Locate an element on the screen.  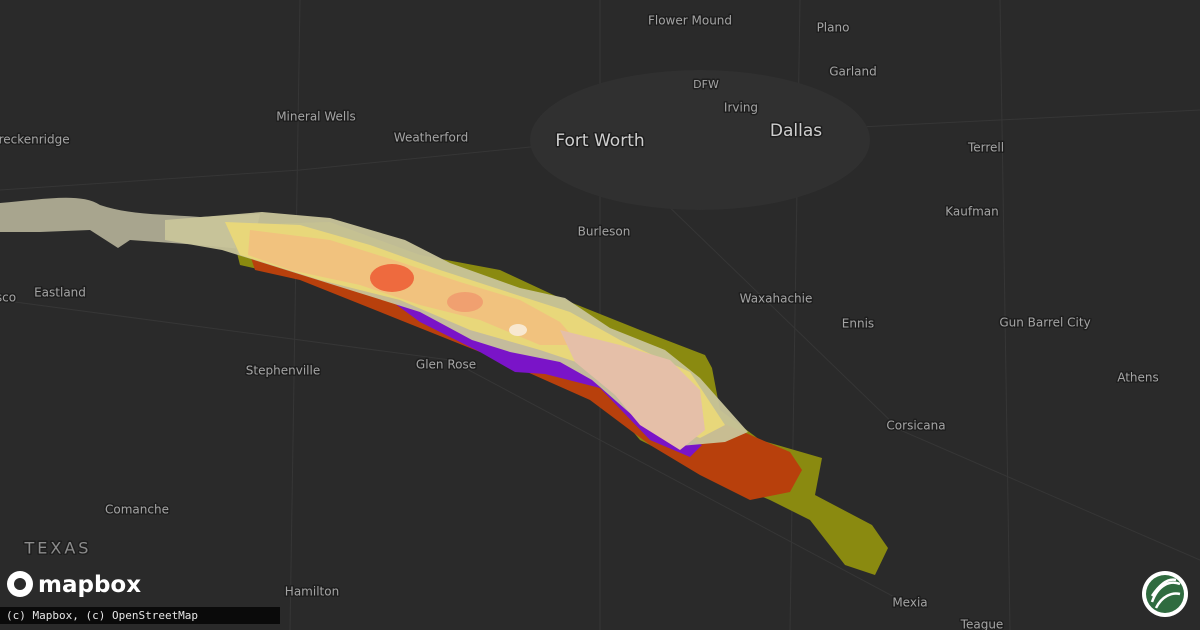
place-label: Ennis is located at coordinates (858, 324).